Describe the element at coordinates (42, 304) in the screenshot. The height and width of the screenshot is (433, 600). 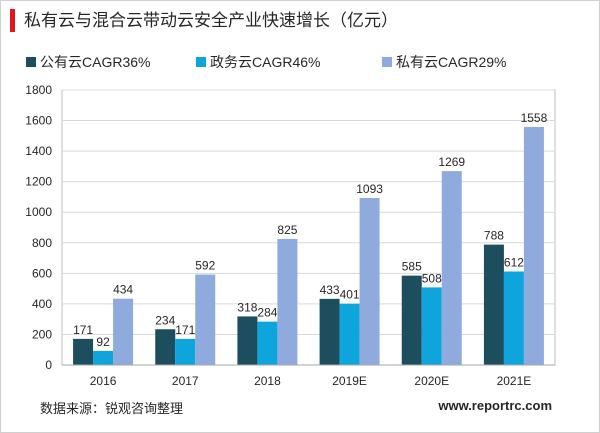
I see `y-tick-label: 400` at that location.